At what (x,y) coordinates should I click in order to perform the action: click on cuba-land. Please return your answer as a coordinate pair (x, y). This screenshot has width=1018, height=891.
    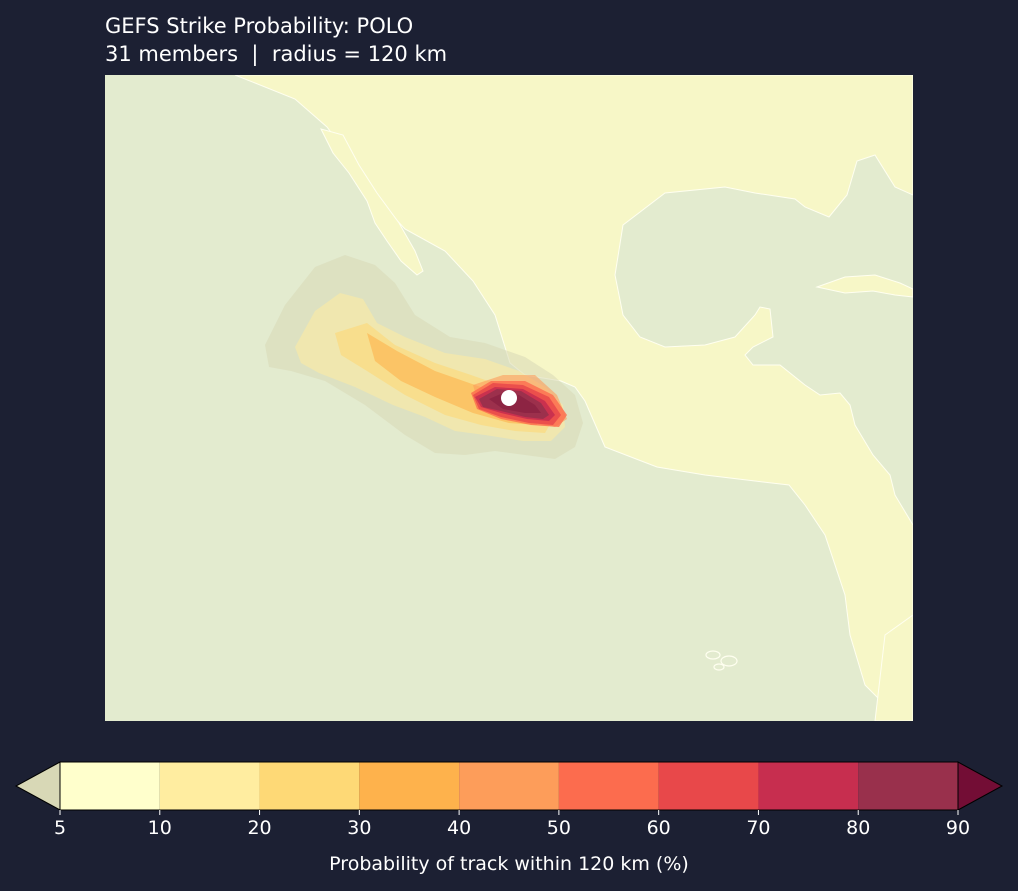
    Looking at the image, I should click on (864, 286).